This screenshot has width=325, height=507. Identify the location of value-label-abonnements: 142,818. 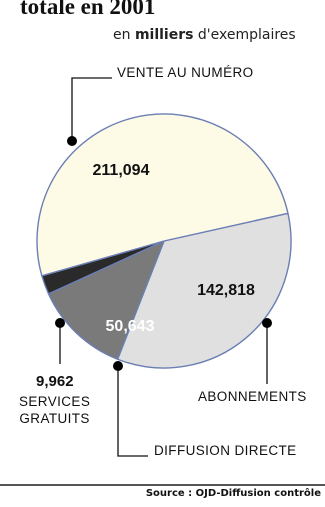
(226, 290).